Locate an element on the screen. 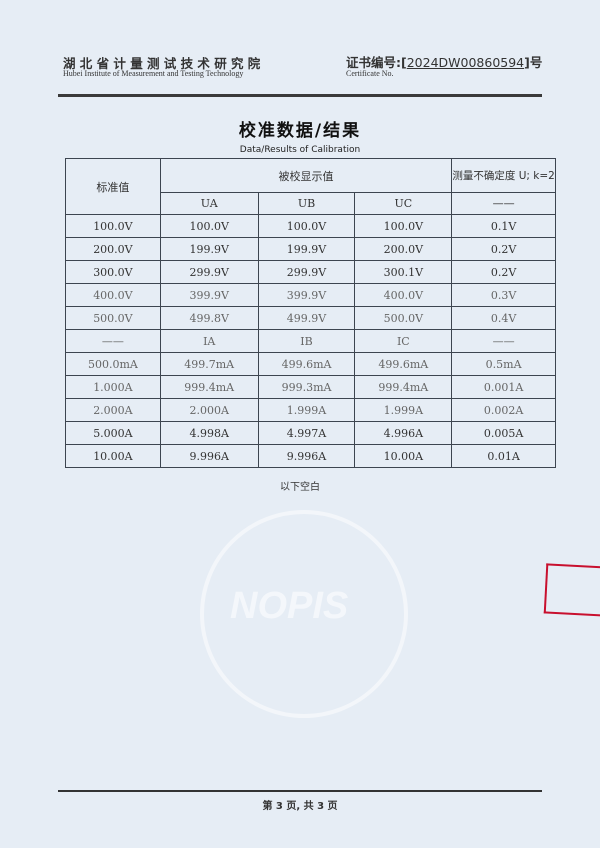  table-cell: IB is located at coordinates (306, 341).